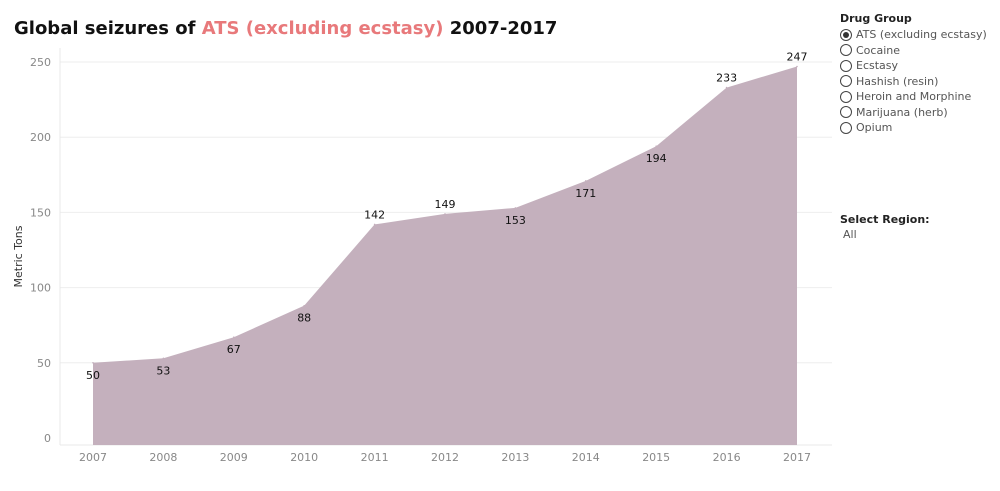  I want to click on drug-group-option: Marijuana (herb), so click(920, 113).